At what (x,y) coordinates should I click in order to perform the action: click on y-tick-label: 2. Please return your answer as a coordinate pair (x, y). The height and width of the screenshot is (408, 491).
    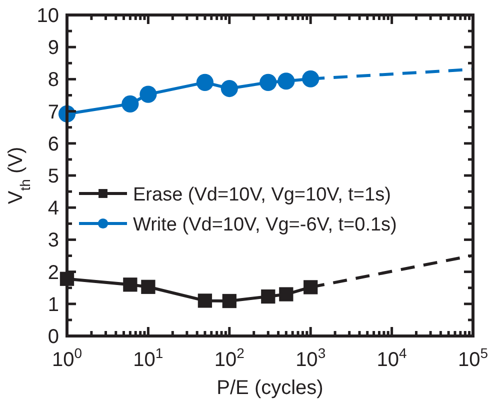
    Looking at the image, I should click on (53, 273).